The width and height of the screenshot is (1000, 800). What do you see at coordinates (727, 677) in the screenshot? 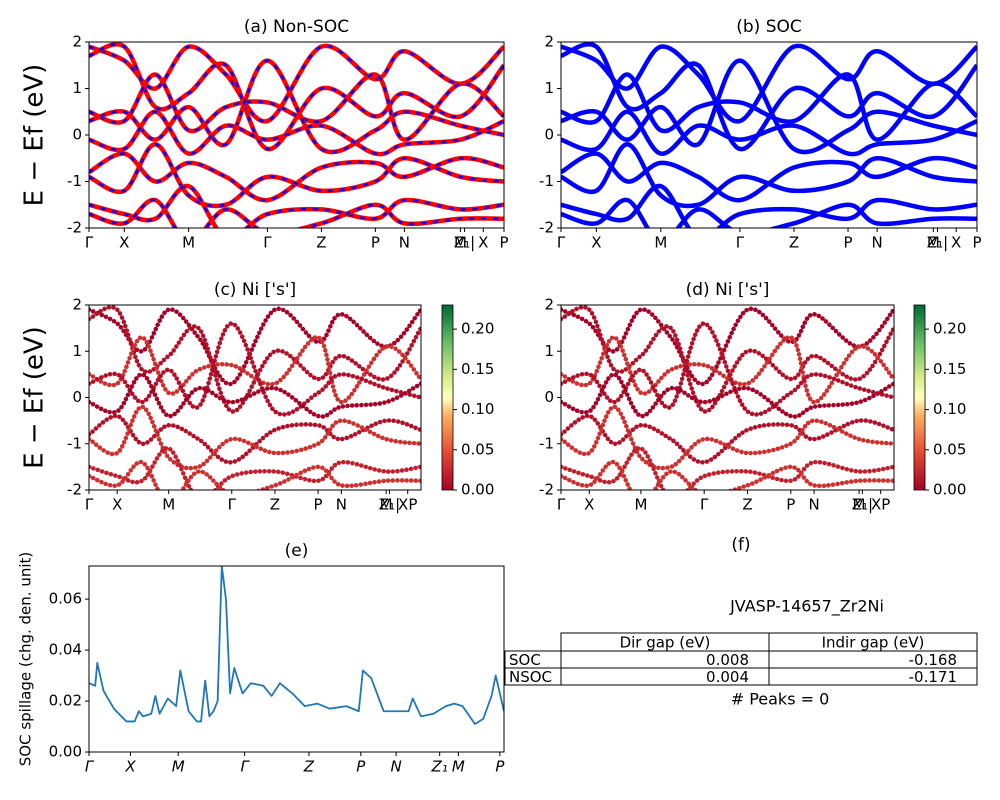
I see `table-value: 0.004` at bounding box center [727, 677].